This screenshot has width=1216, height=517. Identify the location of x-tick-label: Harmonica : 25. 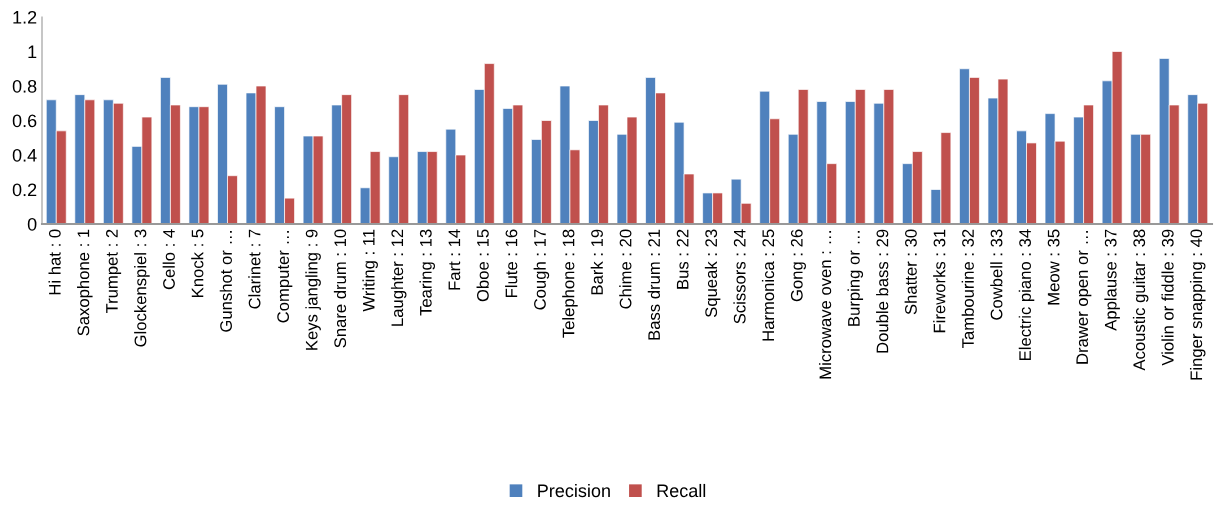
(768, 285).